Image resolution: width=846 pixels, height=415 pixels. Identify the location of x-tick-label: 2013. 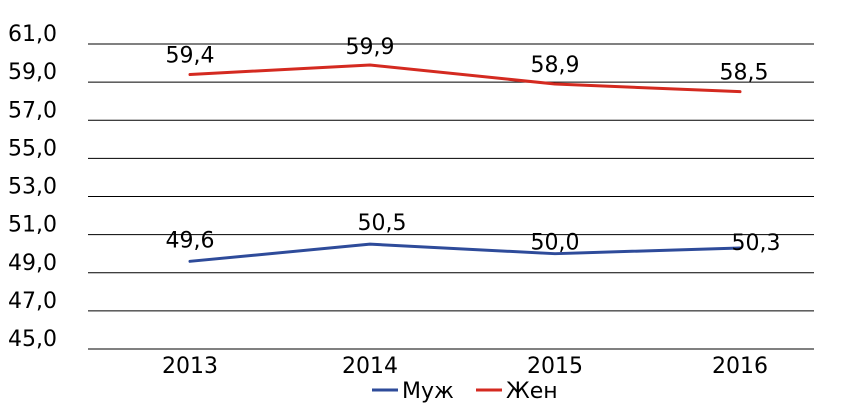
(190, 366).